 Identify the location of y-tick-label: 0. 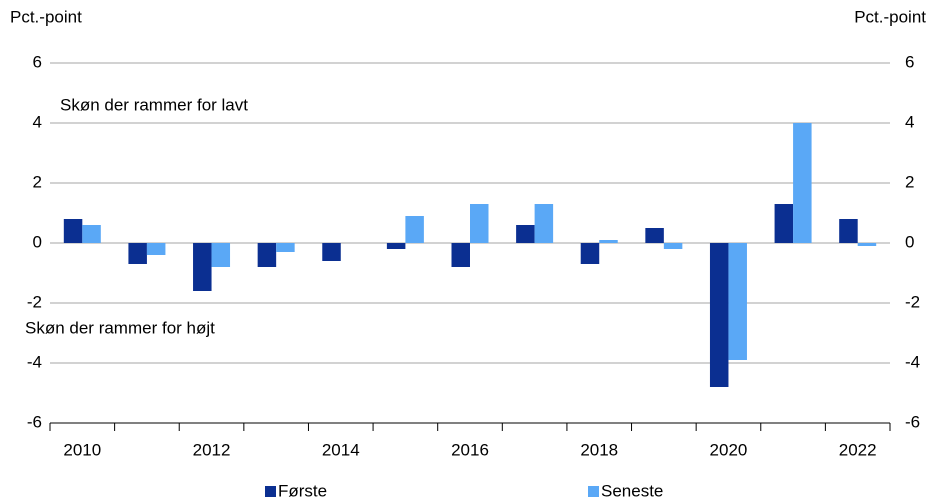
(37, 241).